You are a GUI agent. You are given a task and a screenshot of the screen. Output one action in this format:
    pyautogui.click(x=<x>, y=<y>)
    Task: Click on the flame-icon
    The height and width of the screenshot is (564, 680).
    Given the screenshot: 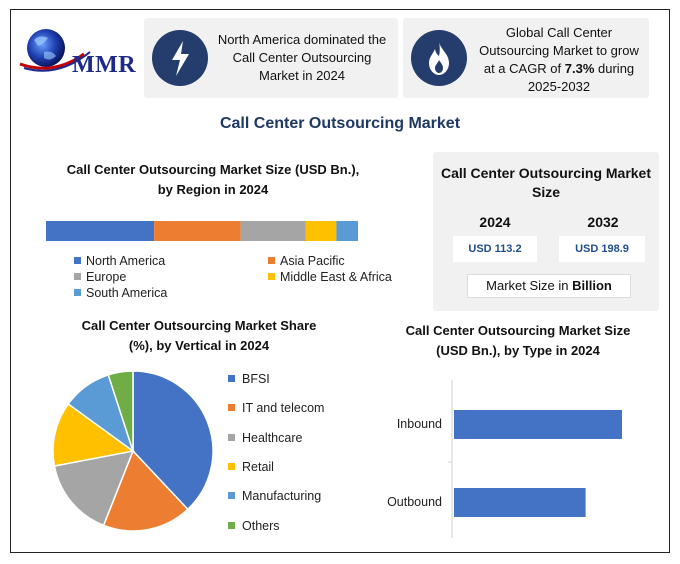 What is the action you would take?
    pyautogui.click(x=439, y=58)
    